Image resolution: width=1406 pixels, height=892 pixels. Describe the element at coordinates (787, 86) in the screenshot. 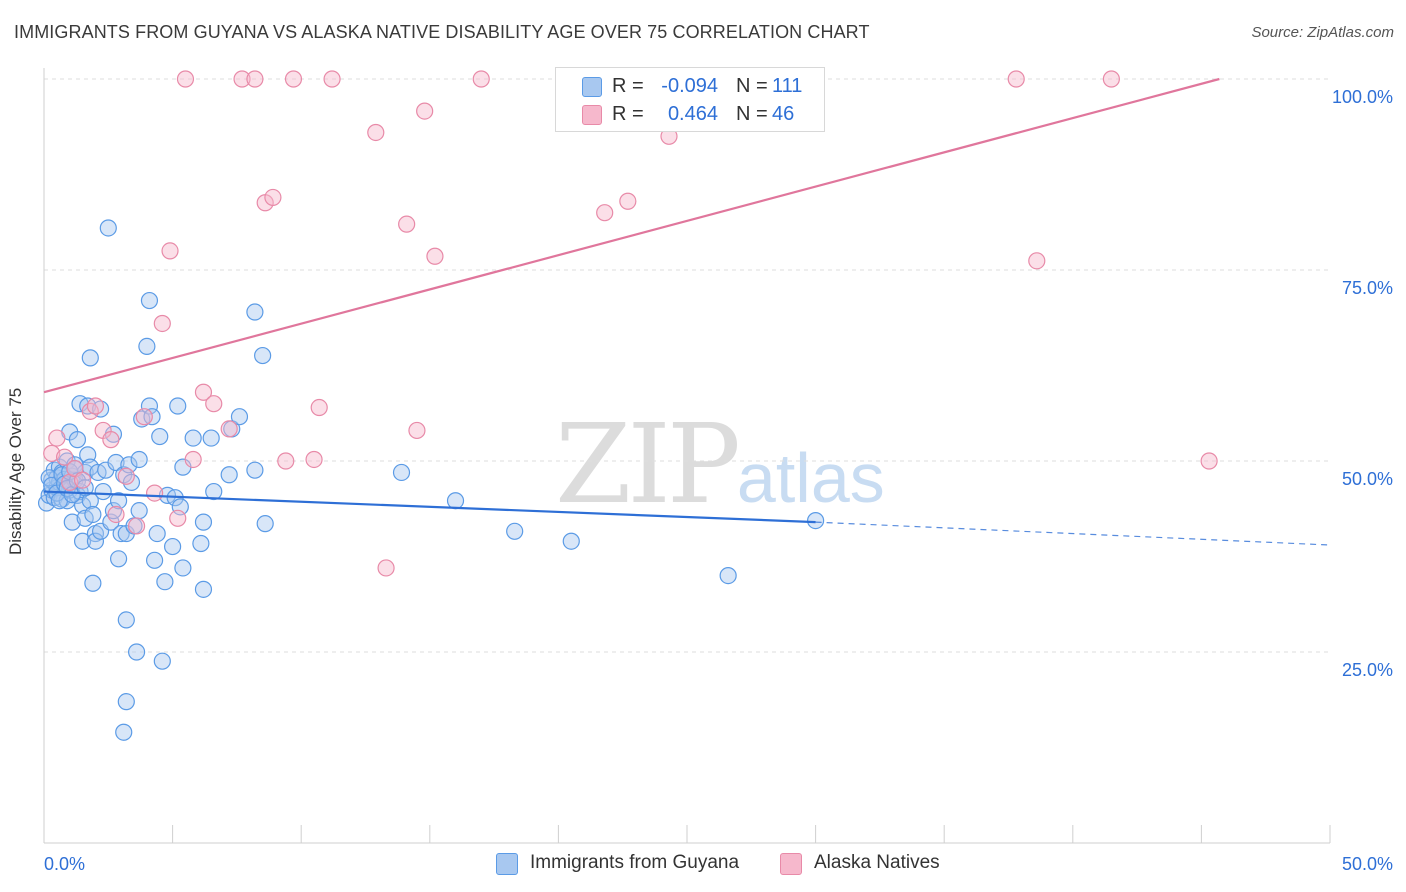

I see `legend-n-value: 111` at that location.